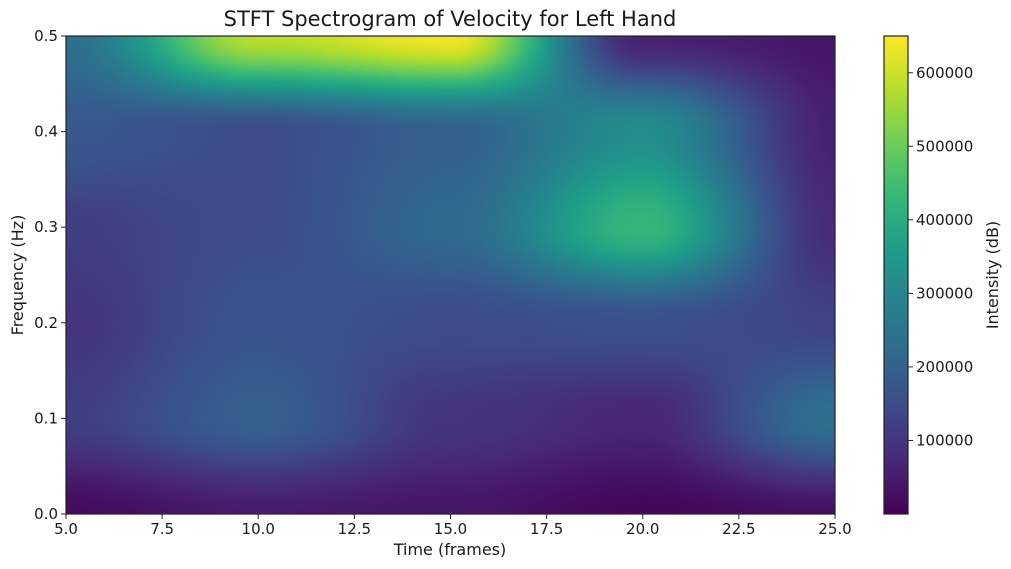 This screenshot has height=569, width=1011. What do you see at coordinates (46, 227) in the screenshot?
I see `y-tick-label: 0.3` at bounding box center [46, 227].